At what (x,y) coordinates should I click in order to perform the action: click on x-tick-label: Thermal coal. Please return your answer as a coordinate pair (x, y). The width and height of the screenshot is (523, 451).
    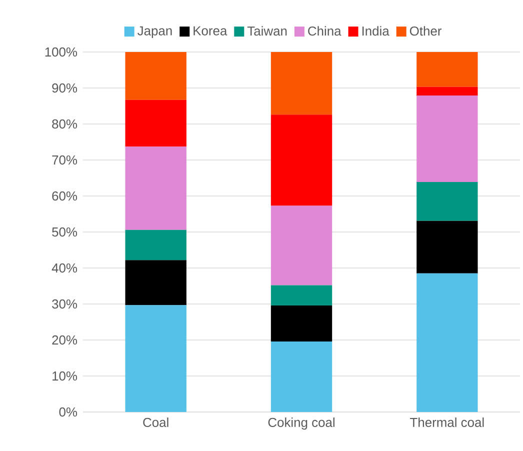
    Looking at the image, I should click on (447, 423).